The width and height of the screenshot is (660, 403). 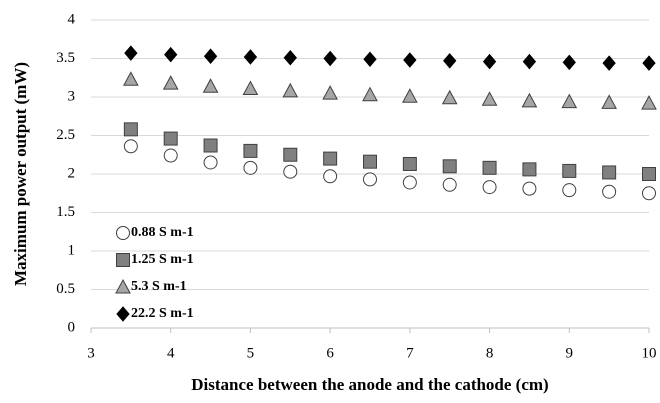 What do you see at coordinates (65, 58) in the screenshot?
I see `y-tick-label: 3.5` at bounding box center [65, 58].